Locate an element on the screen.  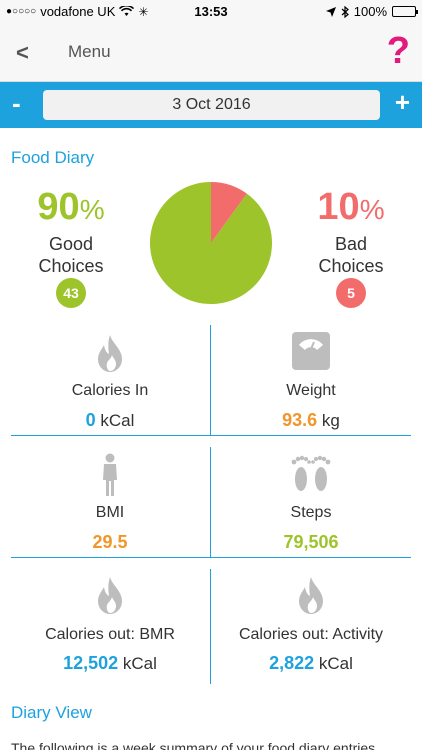
steps-value: 79,506 is located at coordinates (311, 542).